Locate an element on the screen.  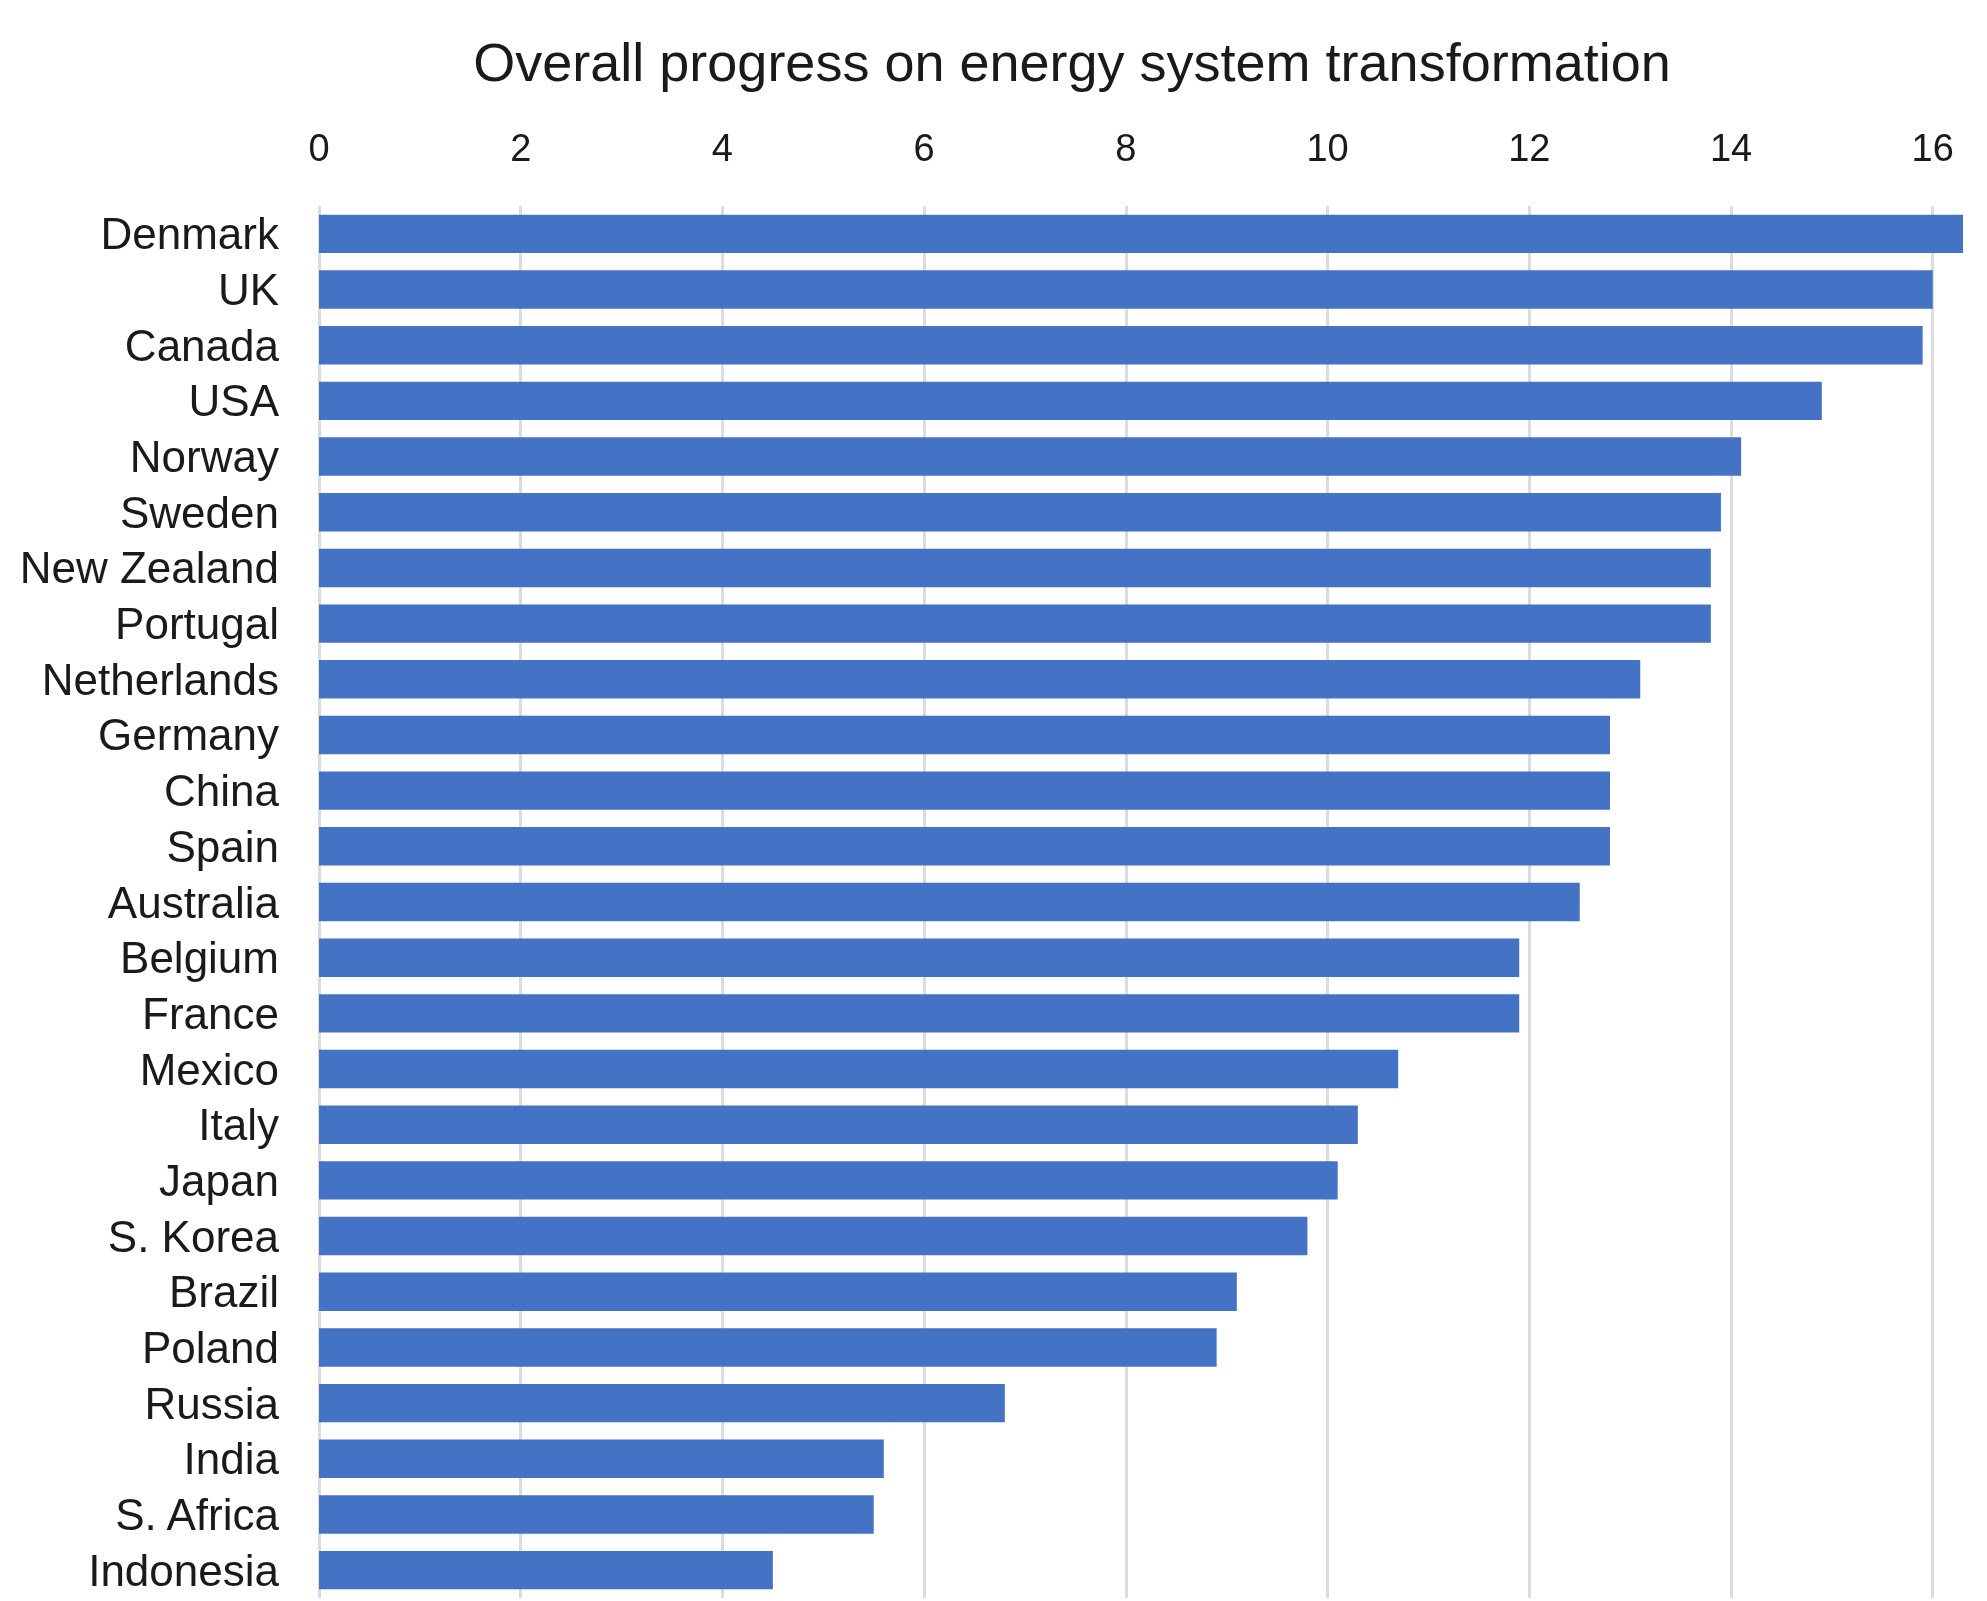
y-tick-label: S. Africa is located at coordinates (197, 1514).